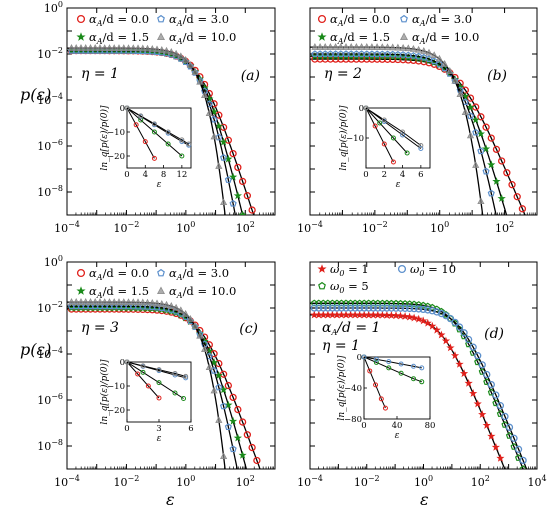  What do you see at coordinates (50, 53) in the screenshot?
I see `y-tick-label: 10−2` at bounding box center [50, 53].